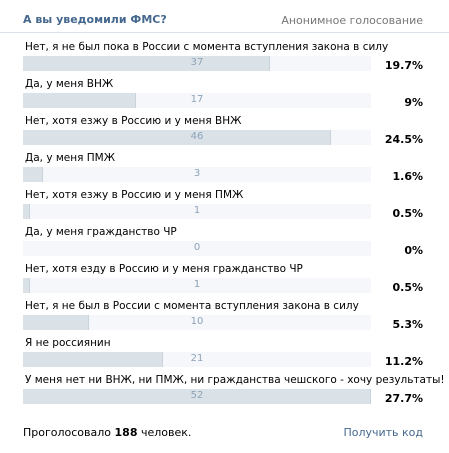 This screenshot has width=449, height=453. Describe the element at coordinates (352, 20) in the screenshot. I see `anonymous-vote-label: Анонимное голосование` at that location.